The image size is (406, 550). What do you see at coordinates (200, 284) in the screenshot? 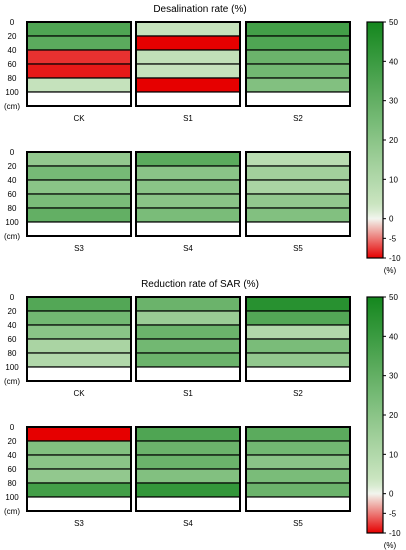
I see `chart-title-sar: Reduction rate of SAR (%)` at bounding box center [200, 284].